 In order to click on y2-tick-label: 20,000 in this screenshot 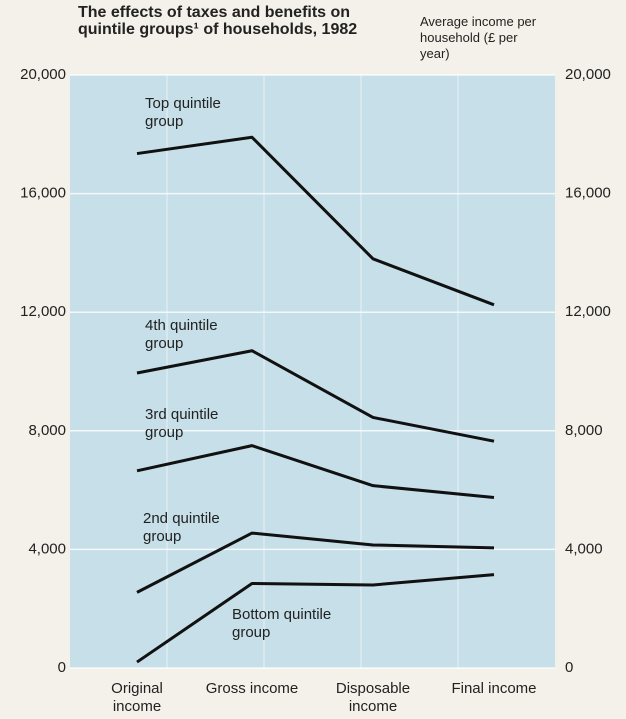, I will do `click(588, 74)`.